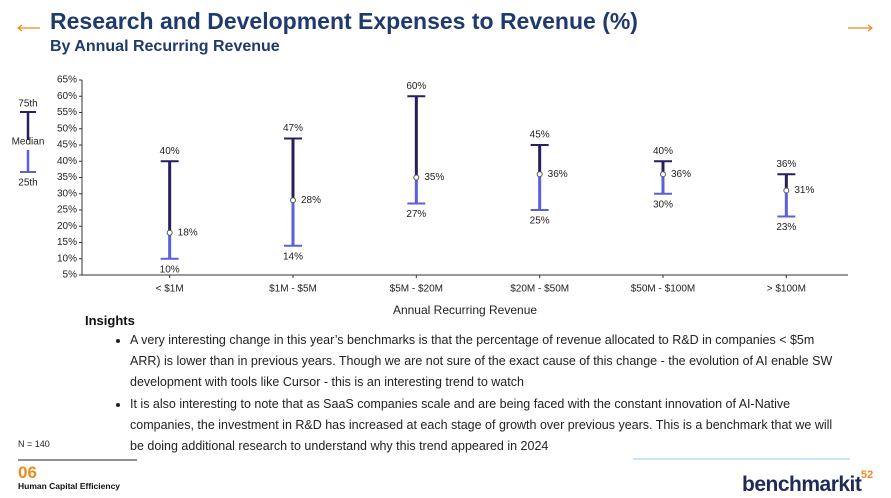 Image resolution: width=891 pixels, height=498 pixels. Describe the element at coordinates (465, 310) in the screenshot. I see `x-axis-title: Annual Recurring Revenue` at that location.